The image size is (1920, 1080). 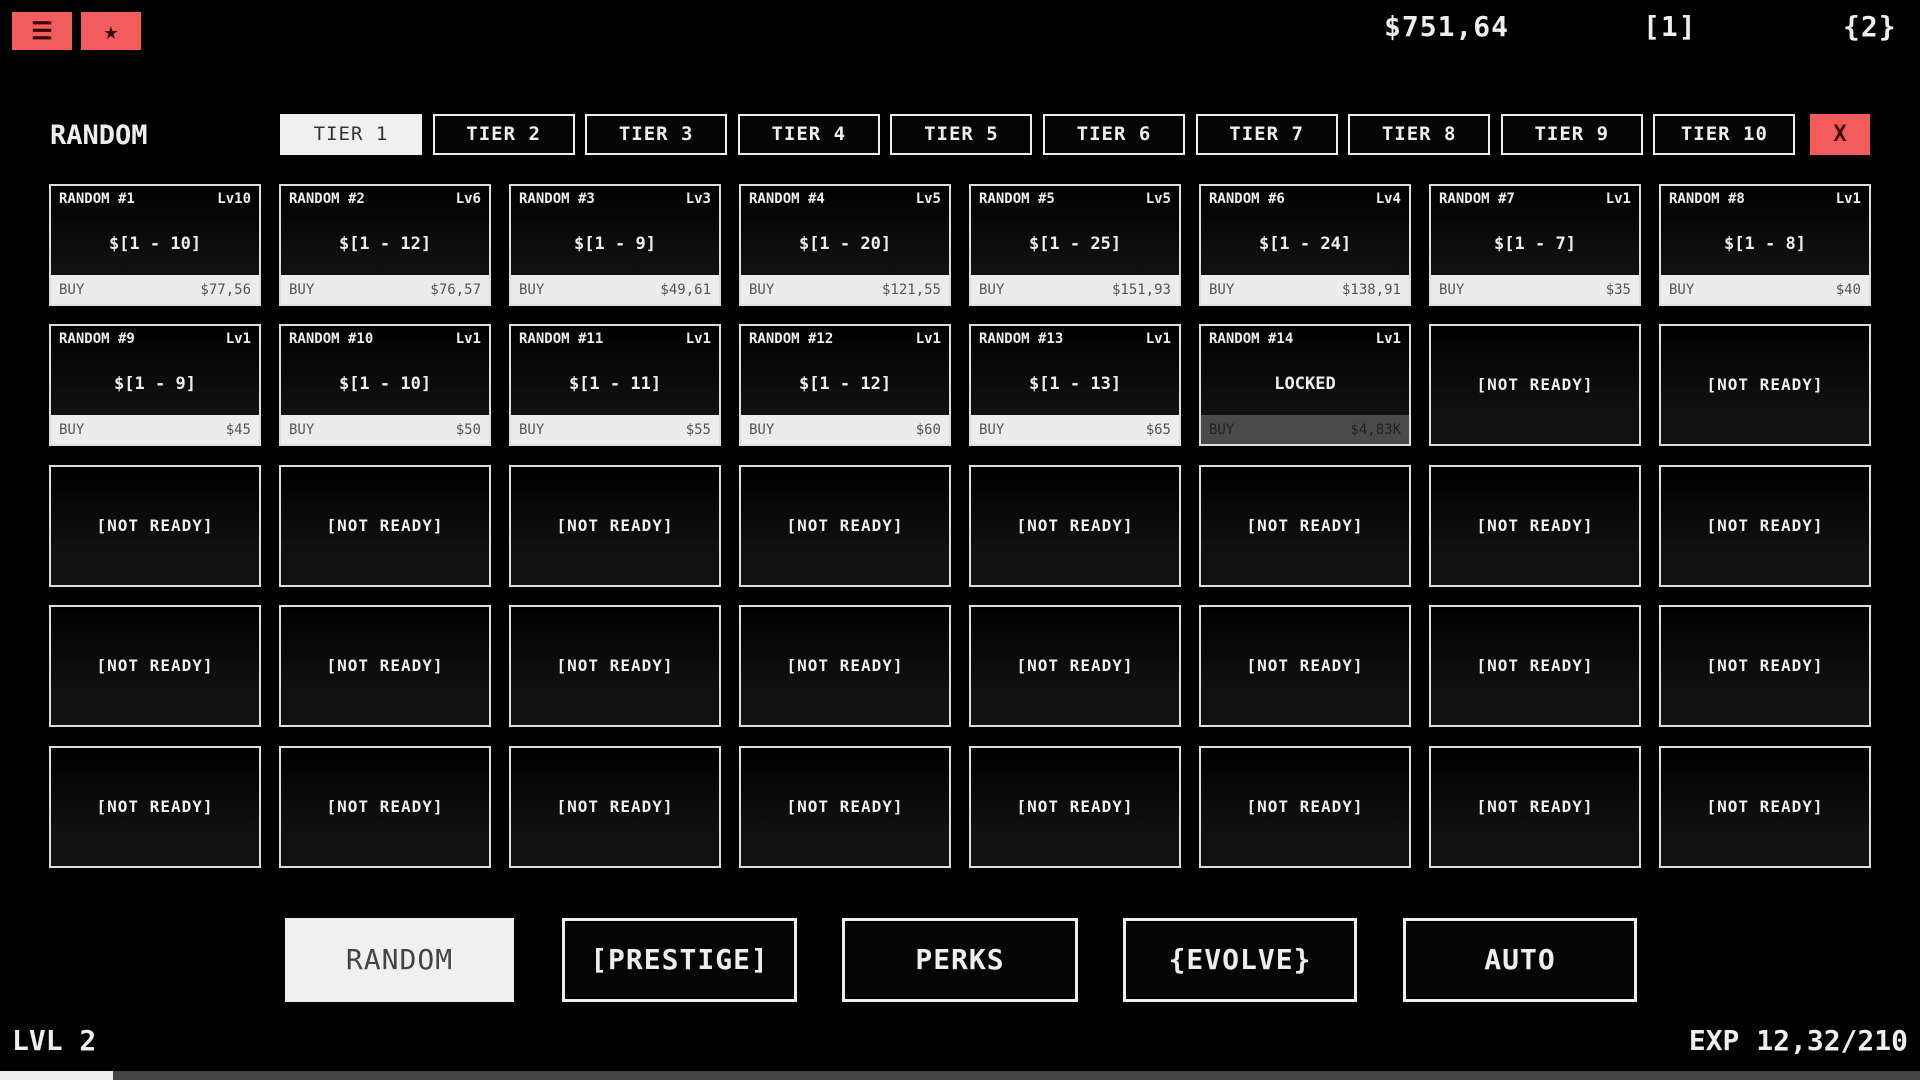 What do you see at coordinates (468, 429) in the screenshot?
I see `buy-cost: $50` at bounding box center [468, 429].